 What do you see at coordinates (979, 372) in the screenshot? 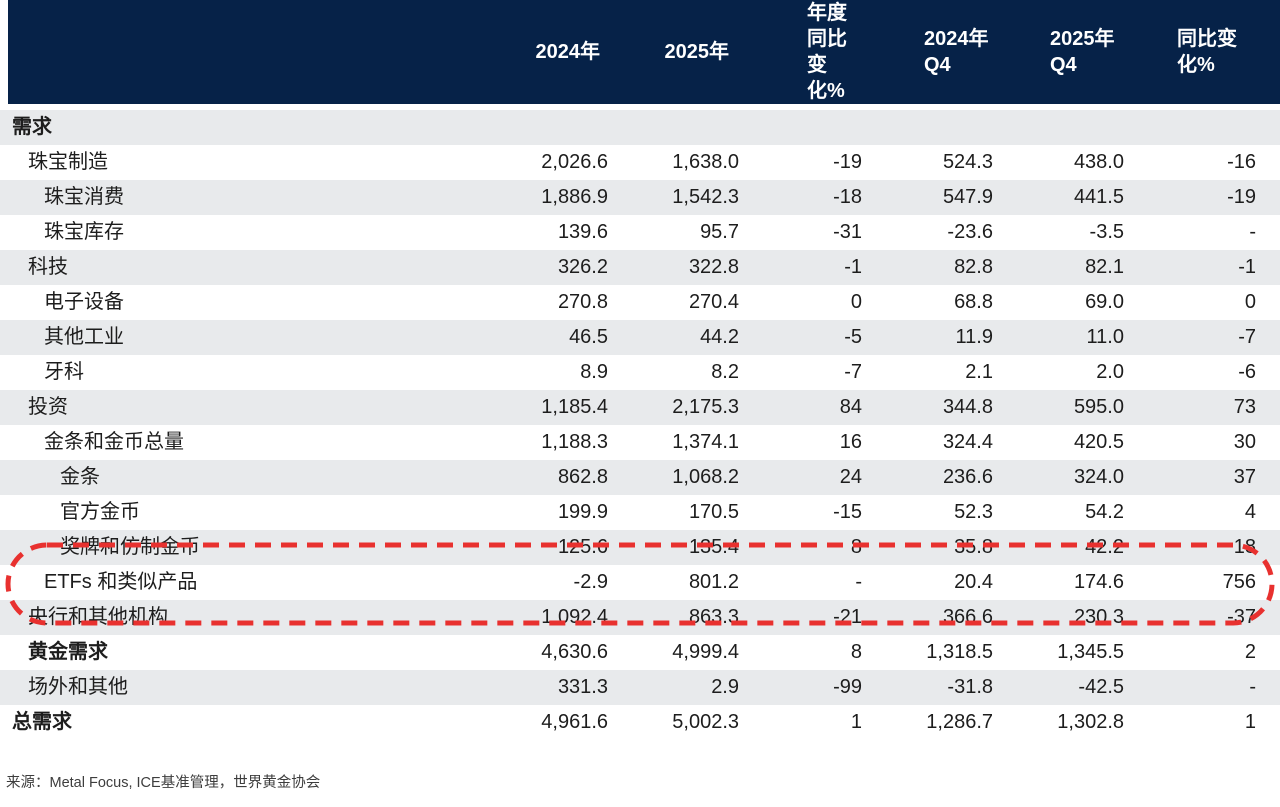
I see `value-cell: 2.1` at bounding box center [979, 372].